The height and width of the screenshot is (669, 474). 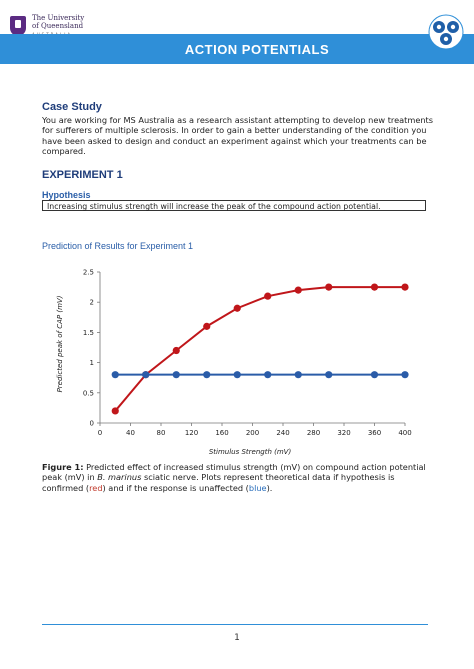 I want to click on university-name: The University of Queensland, so click(x=58, y=22).